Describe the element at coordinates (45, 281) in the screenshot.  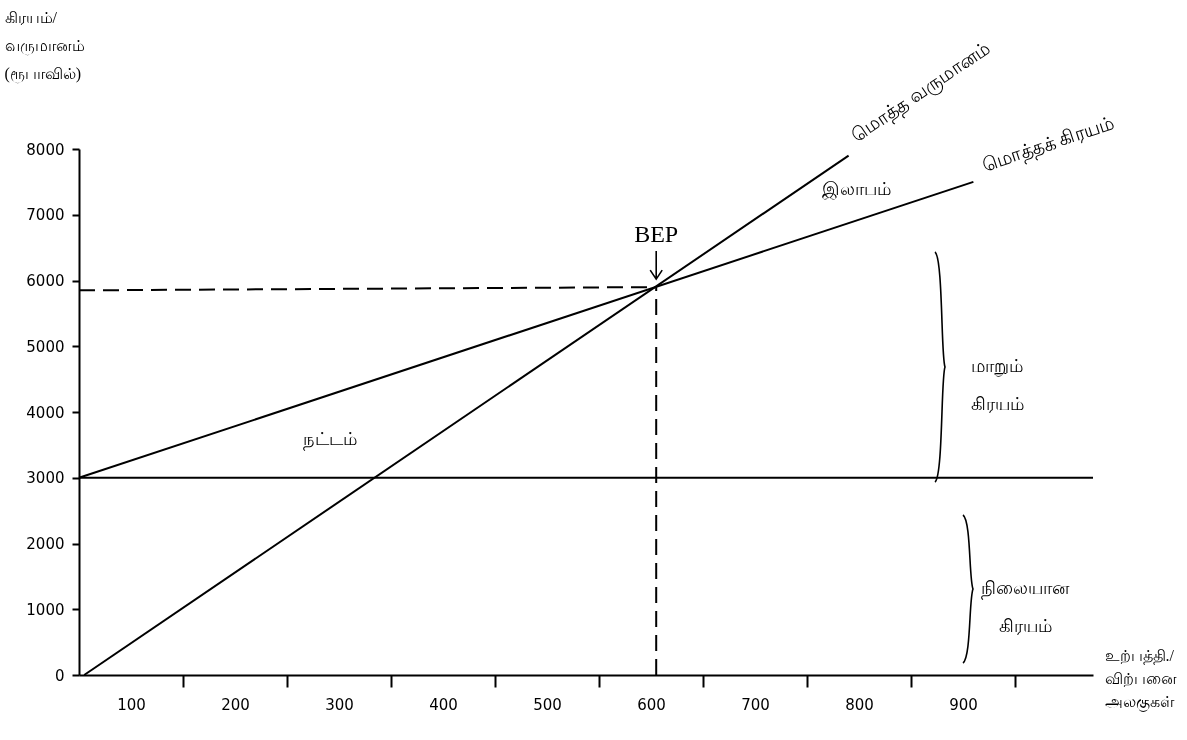
I see `y-tick-label: 6000` at that location.